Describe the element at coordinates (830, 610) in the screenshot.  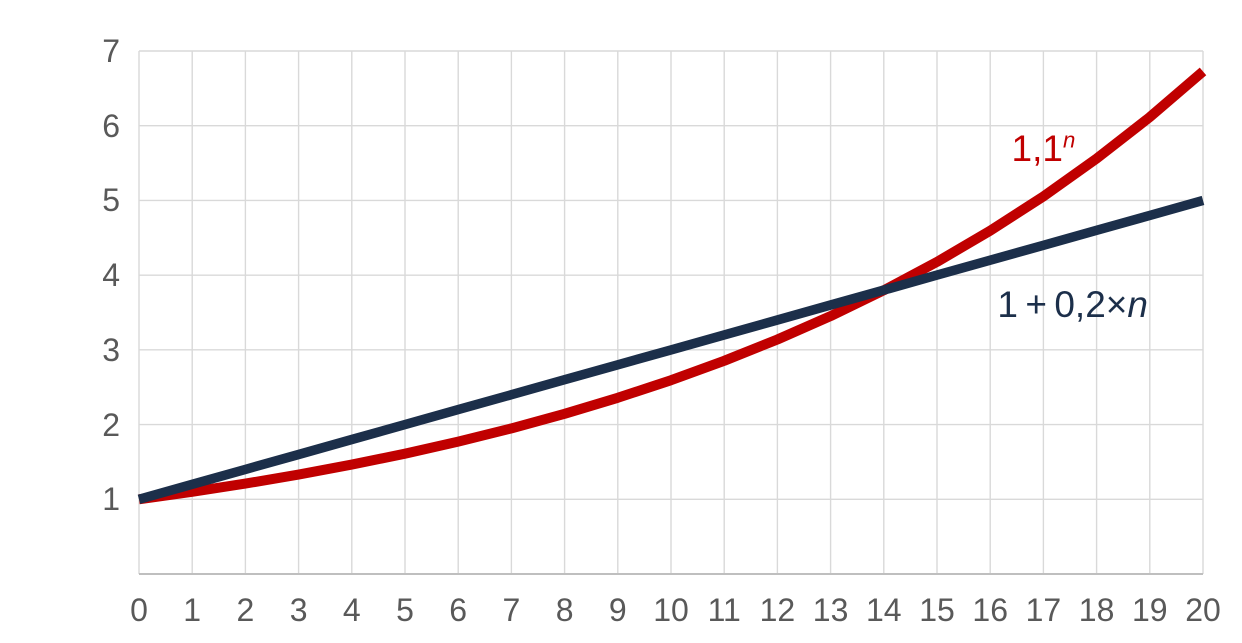
I see `x-tick-label: 13` at that location.